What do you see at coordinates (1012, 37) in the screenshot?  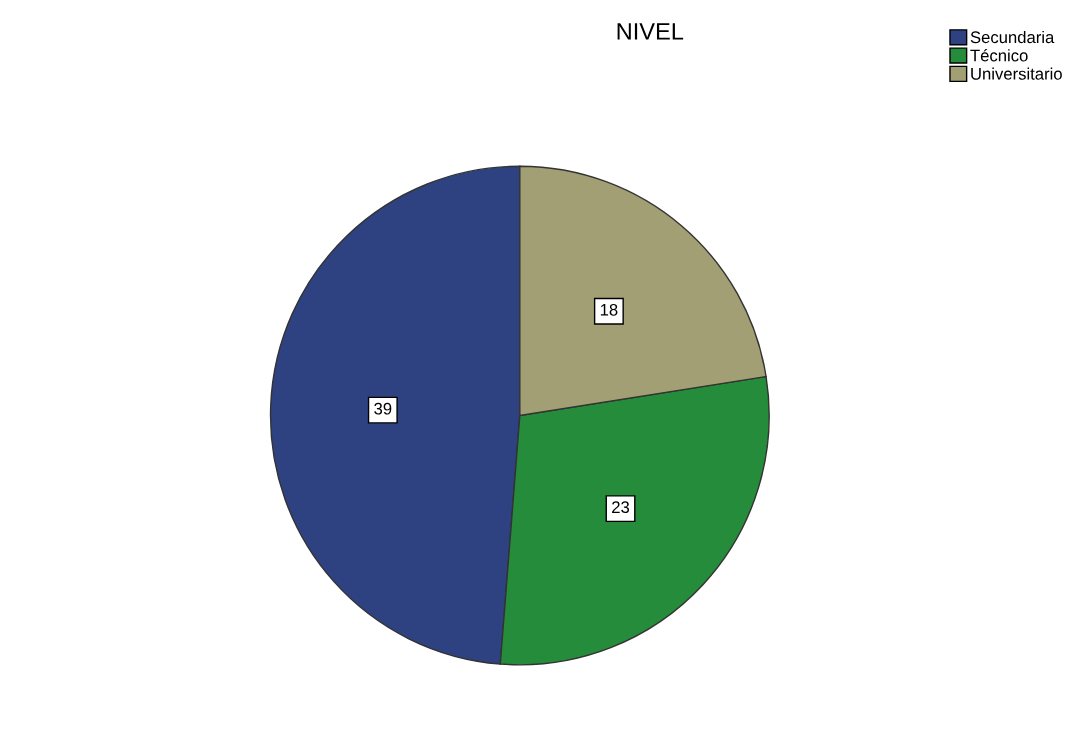 I see `legend-label: Secundaria` at bounding box center [1012, 37].